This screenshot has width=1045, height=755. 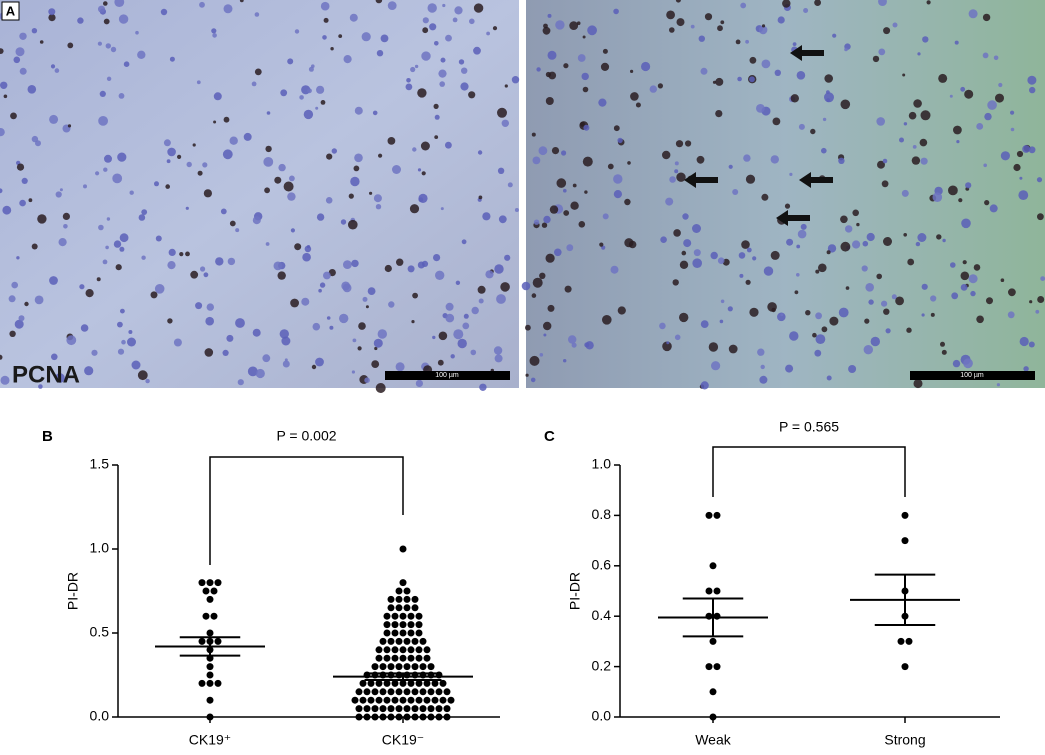 What do you see at coordinates (47, 436) in the screenshot?
I see `panel-label: B` at bounding box center [47, 436].